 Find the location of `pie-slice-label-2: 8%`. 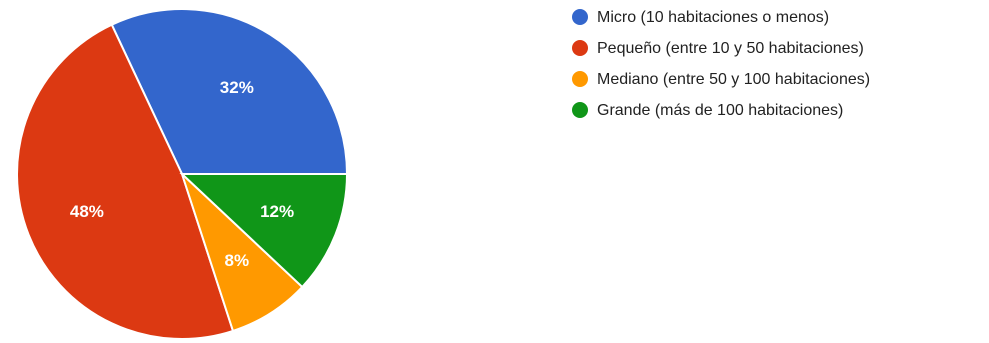

pie-slice-label-2: 8% is located at coordinates (237, 260).